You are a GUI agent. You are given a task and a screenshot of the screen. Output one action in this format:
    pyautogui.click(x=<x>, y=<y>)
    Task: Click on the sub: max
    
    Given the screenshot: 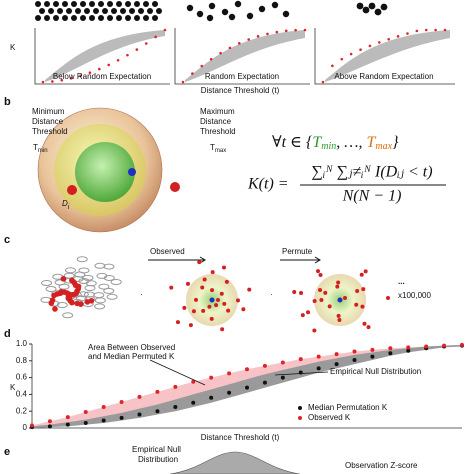 What is the action you would take?
    pyautogui.click(x=220, y=151)
    